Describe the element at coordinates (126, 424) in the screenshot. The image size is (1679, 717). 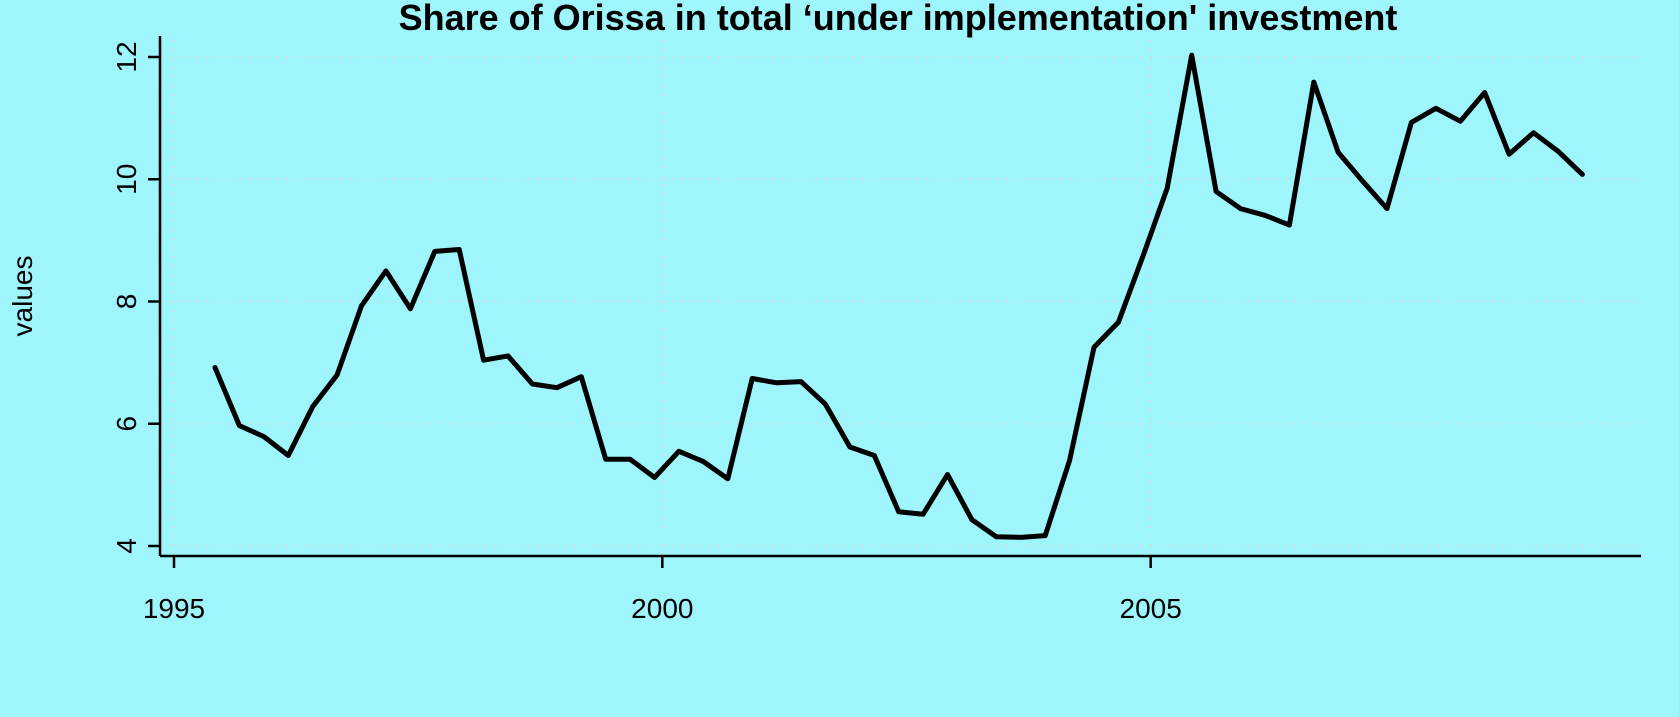
I see `y-tick-label-1: 6` at that location.